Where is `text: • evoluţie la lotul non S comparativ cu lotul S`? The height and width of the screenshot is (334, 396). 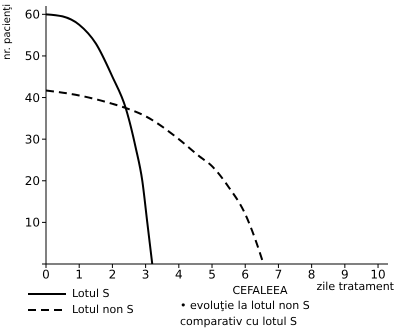
text: • evoluţie la lotul non S comparativ cu lotul S is located at coordinates (245, 314).